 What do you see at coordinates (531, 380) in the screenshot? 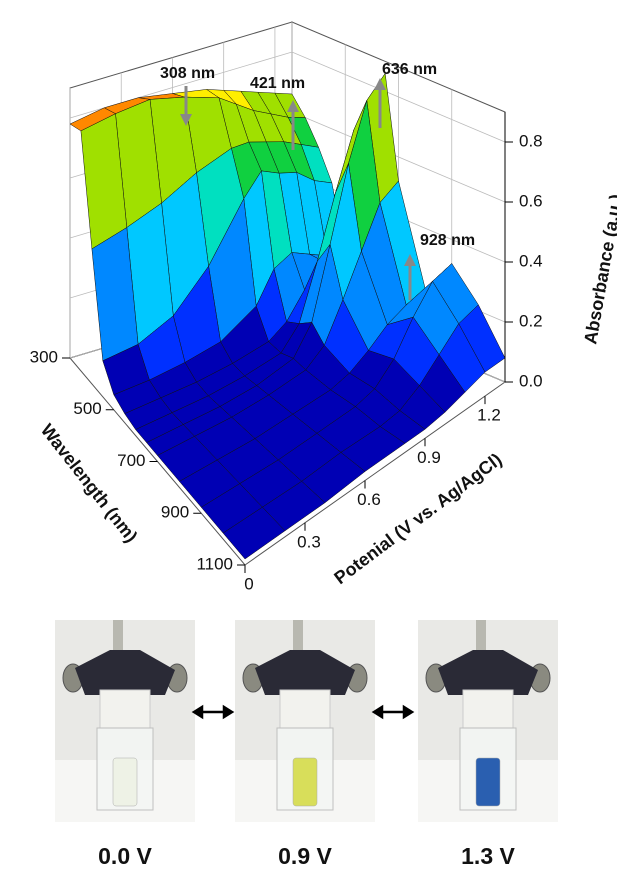
I see `z-tick-label: 0.0` at bounding box center [531, 380].